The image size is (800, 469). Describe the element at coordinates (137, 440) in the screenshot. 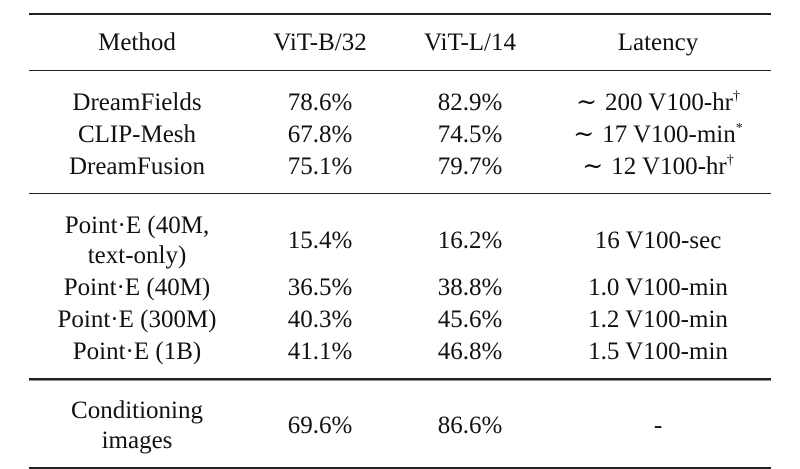

I see `method-line-2: images` at that location.